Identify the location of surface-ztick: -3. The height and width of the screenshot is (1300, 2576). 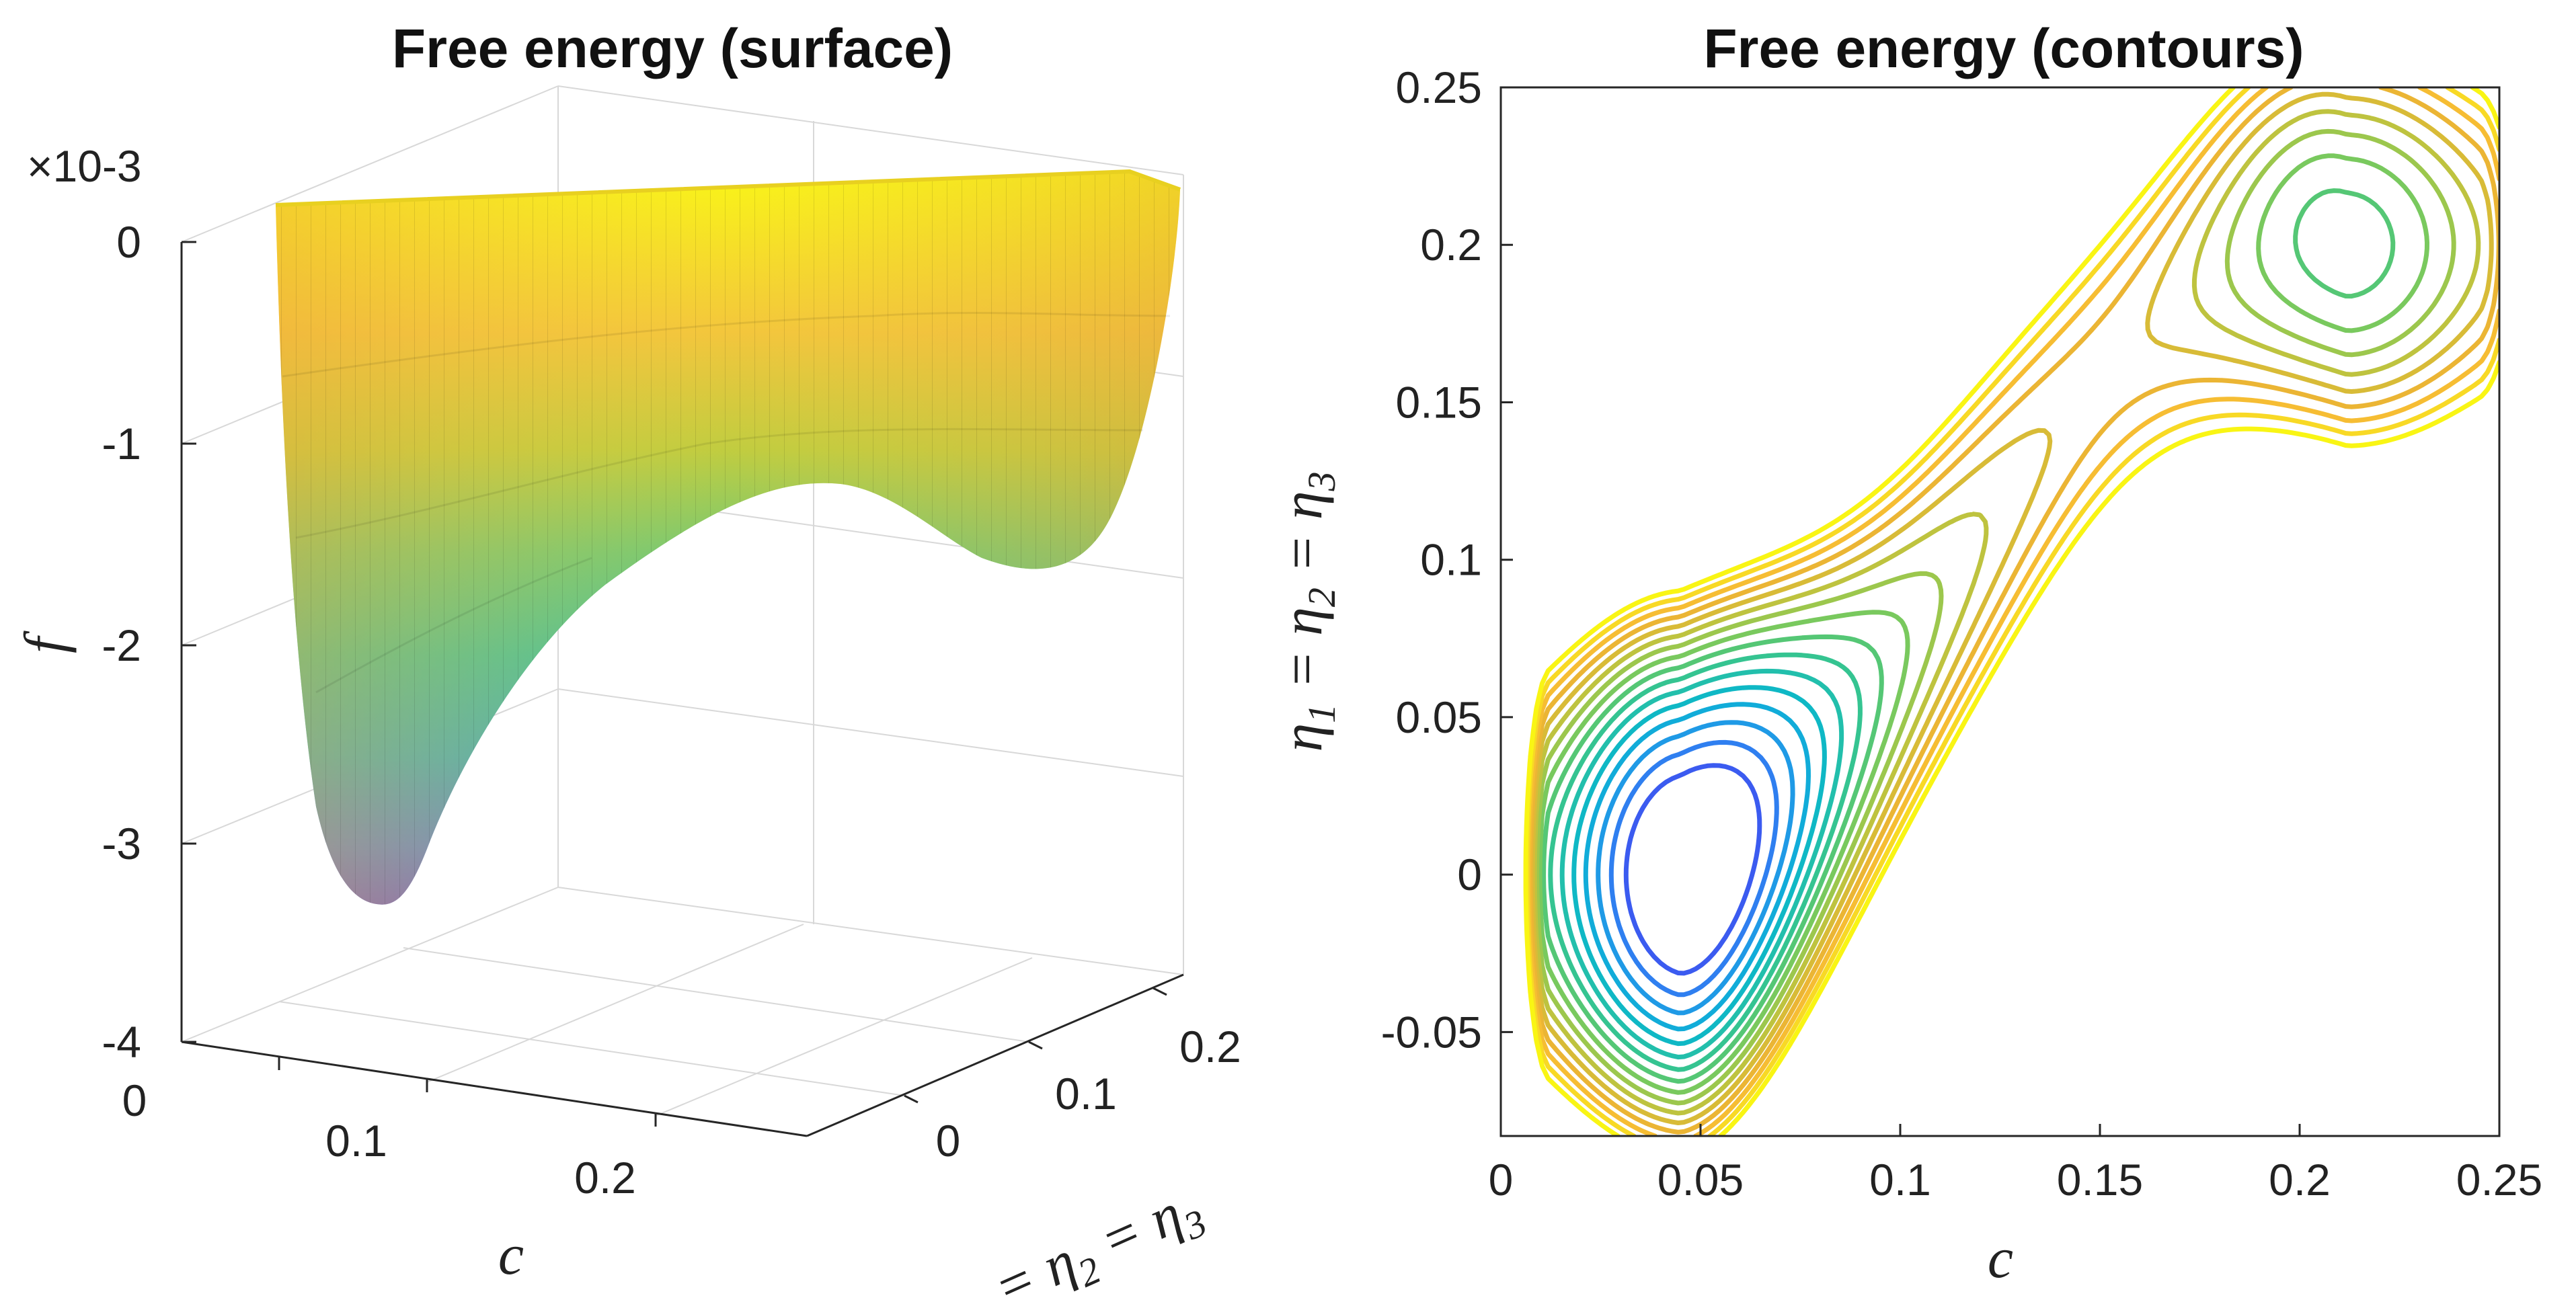
(122, 843).